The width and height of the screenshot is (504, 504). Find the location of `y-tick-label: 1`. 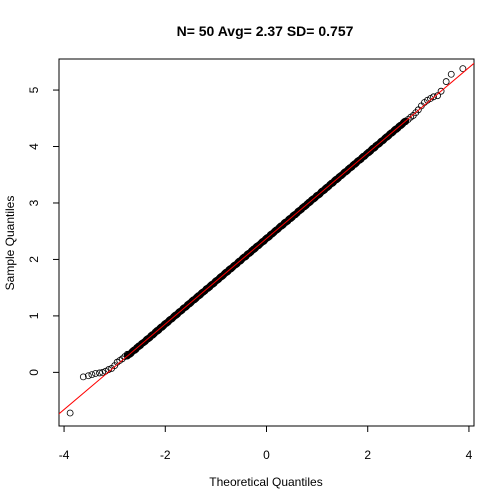

y-tick-label: 1 is located at coordinates (34, 315).